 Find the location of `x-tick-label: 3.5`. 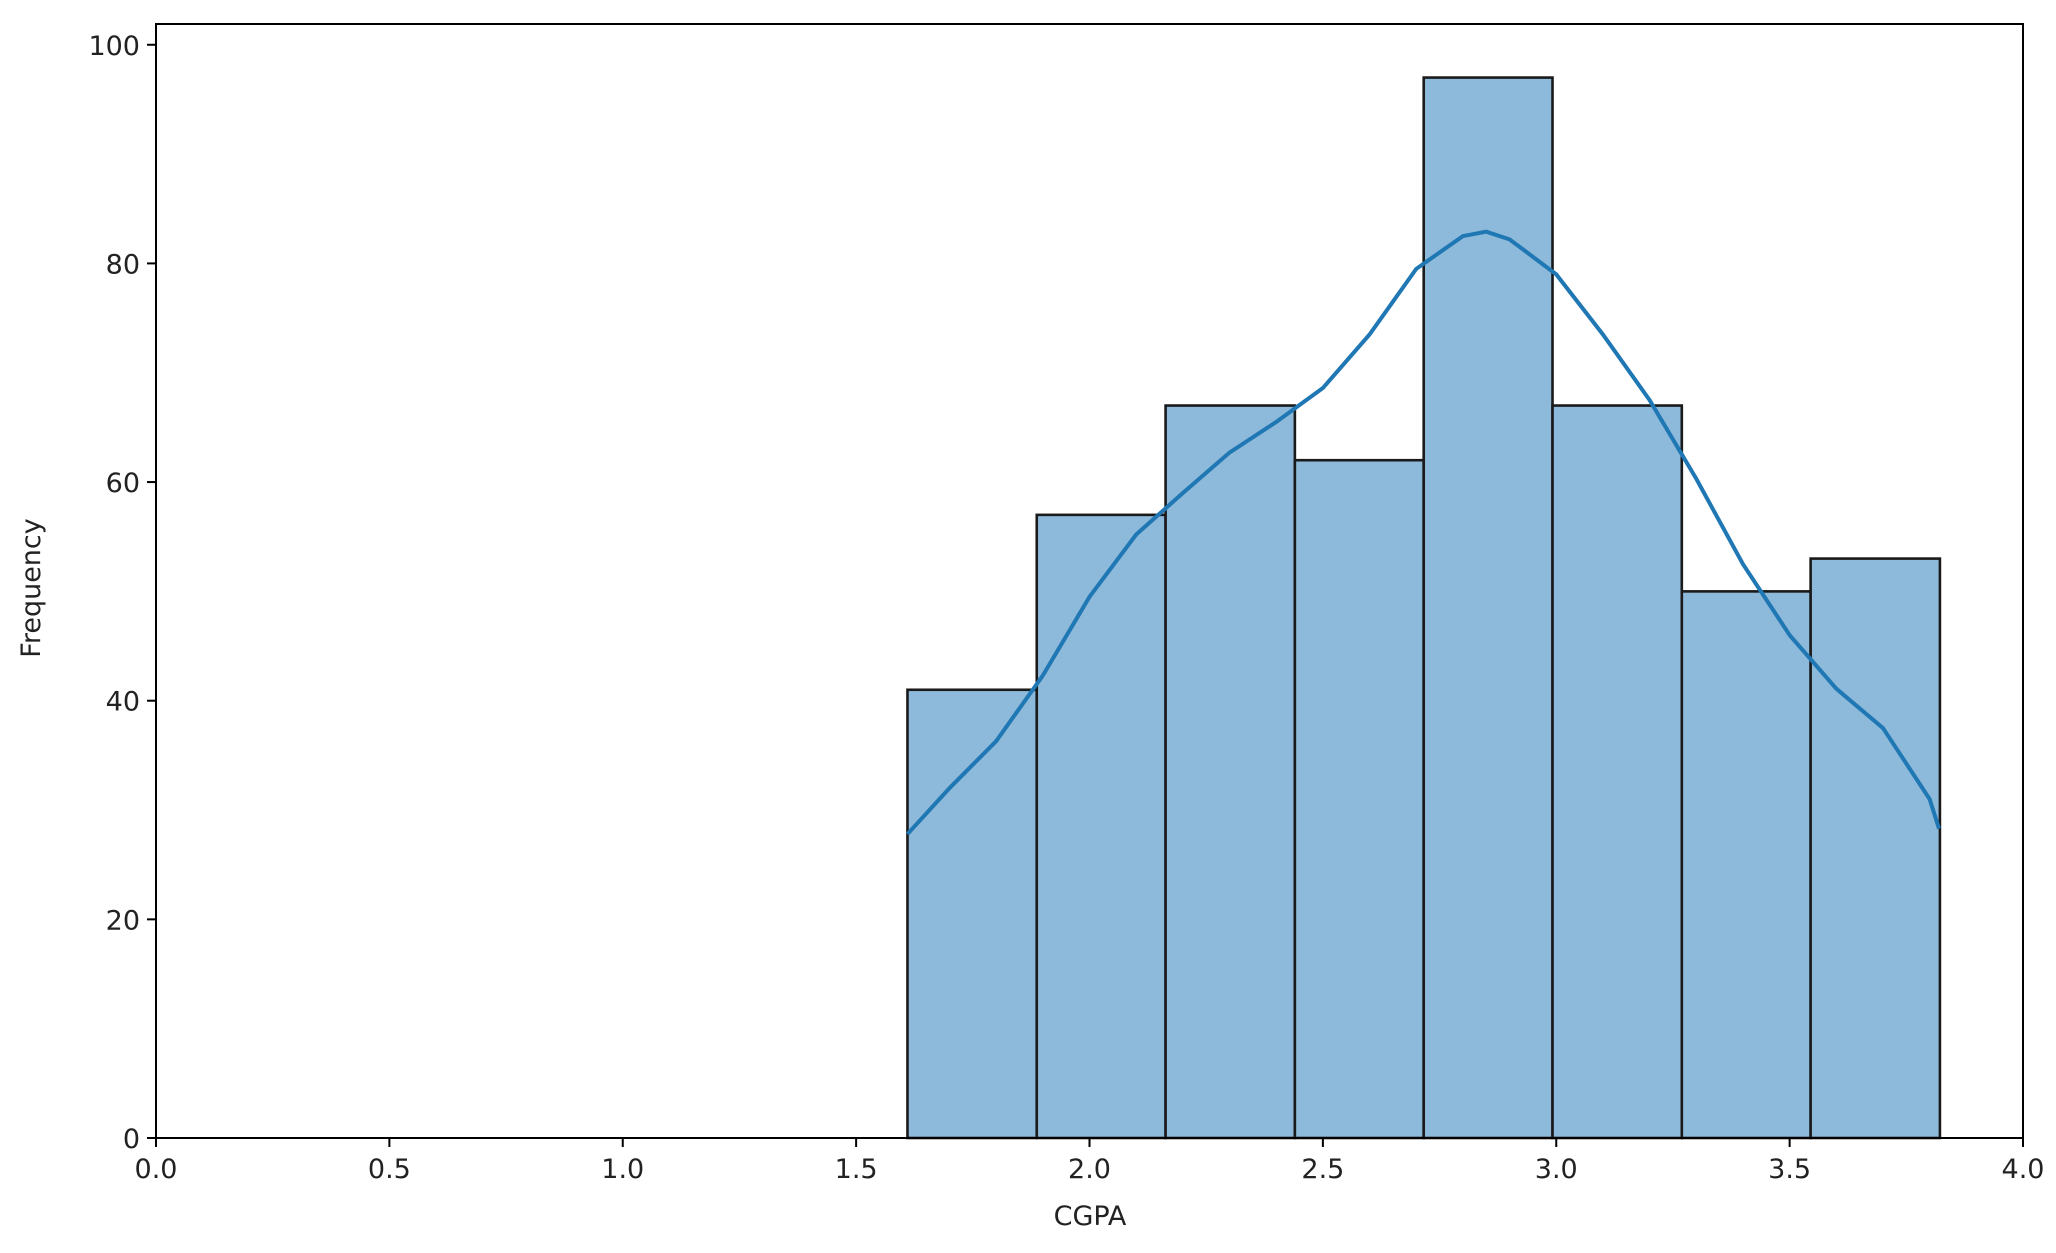

x-tick-label: 3.5 is located at coordinates (1789, 1169).